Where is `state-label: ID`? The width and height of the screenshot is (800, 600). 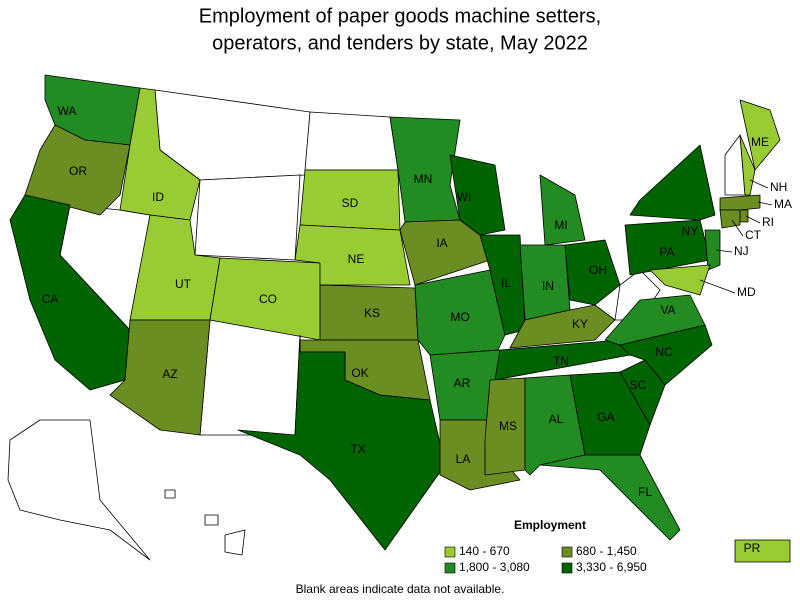 state-label: ID is located at coordinates (158, 197).